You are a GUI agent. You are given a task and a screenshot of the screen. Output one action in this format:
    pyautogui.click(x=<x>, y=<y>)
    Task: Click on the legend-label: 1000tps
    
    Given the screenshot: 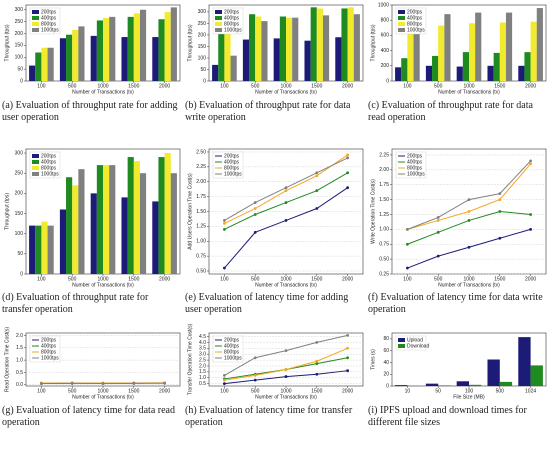 What is the action you would take?
    pyautogui.click(x=50, y=358)
    